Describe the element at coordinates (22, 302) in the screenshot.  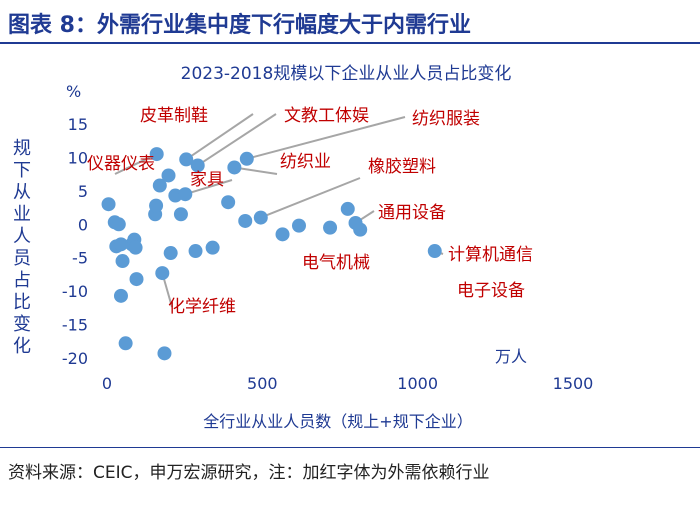
I see `y-axis-title-char: 比` at that location.